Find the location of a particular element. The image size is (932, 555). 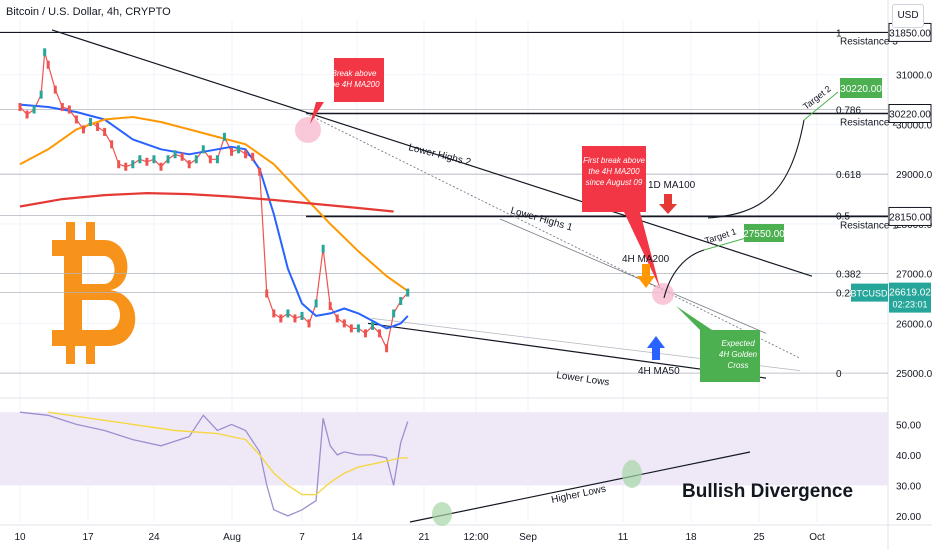

ma100-label: 1D MA100 is located at coordinates (672, 185).